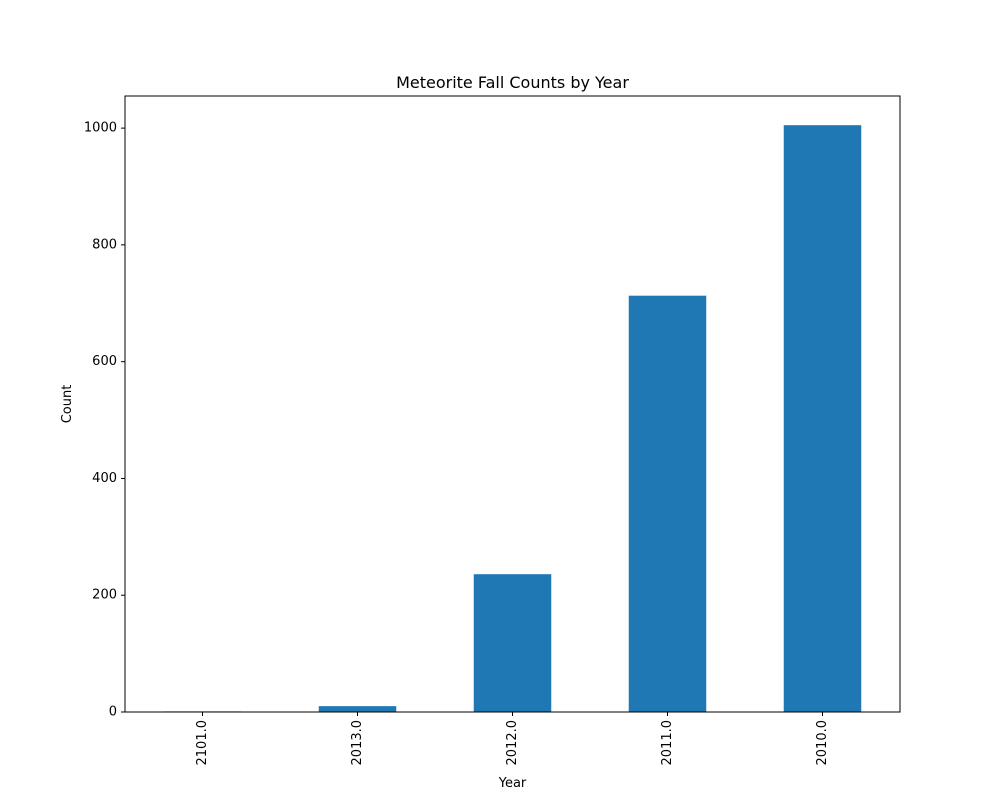 This screenshot has width=1000, height=804. Describe the element at coordinates (512, 783) in the screenshot. I see `x-axis-label: Year` at that location.